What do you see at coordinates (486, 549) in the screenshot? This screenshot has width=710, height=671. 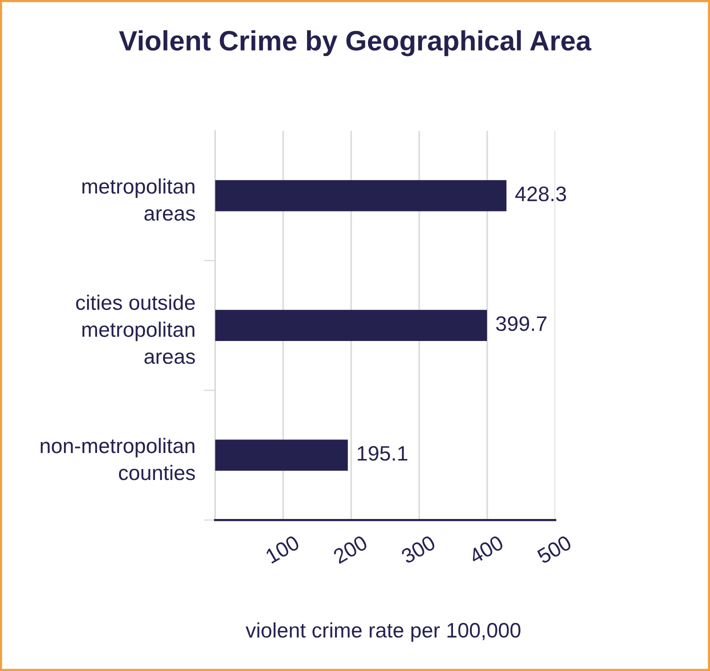 I see `x-tick-label: 400` at bounding box center [486, 549].